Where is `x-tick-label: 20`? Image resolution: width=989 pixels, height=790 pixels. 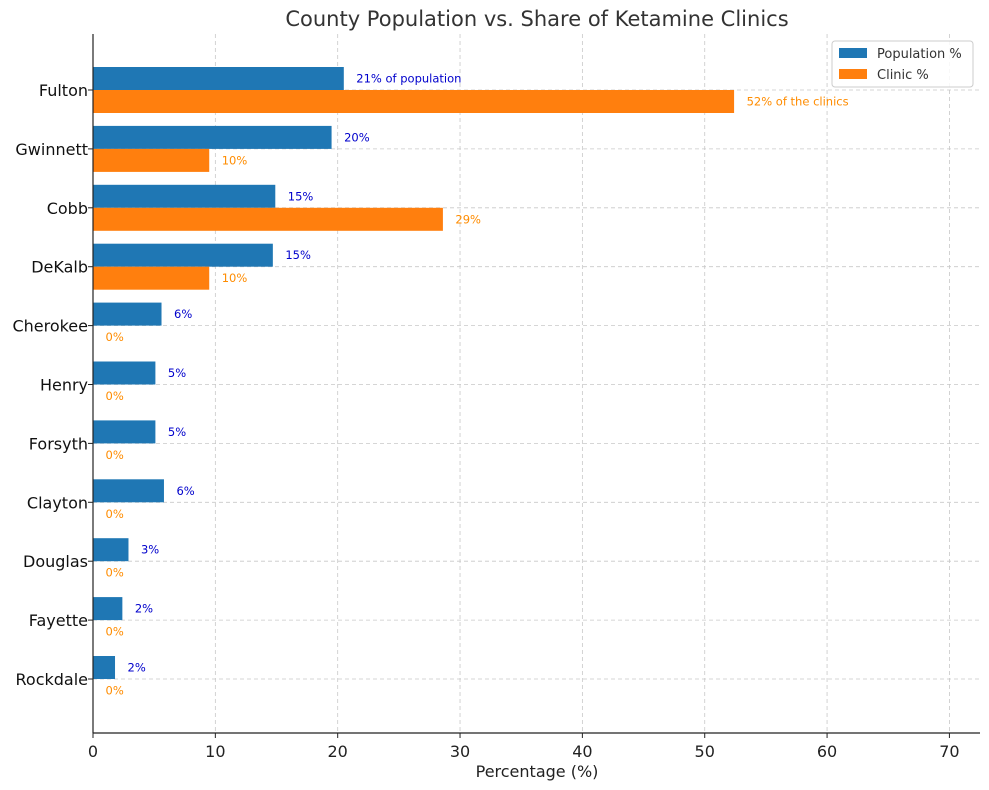
x-tick-label: 20 is located at coordinates (338, 751).